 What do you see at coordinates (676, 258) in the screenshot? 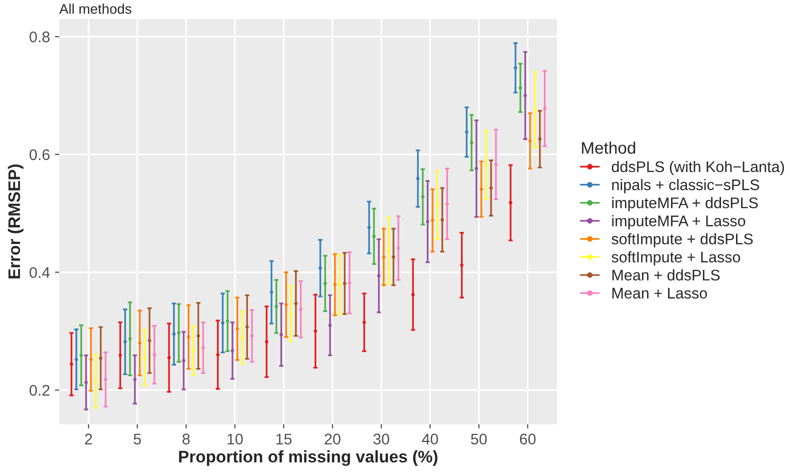
I see `legend-label: softImpute + Lasso` at bounding box center [676, 258].